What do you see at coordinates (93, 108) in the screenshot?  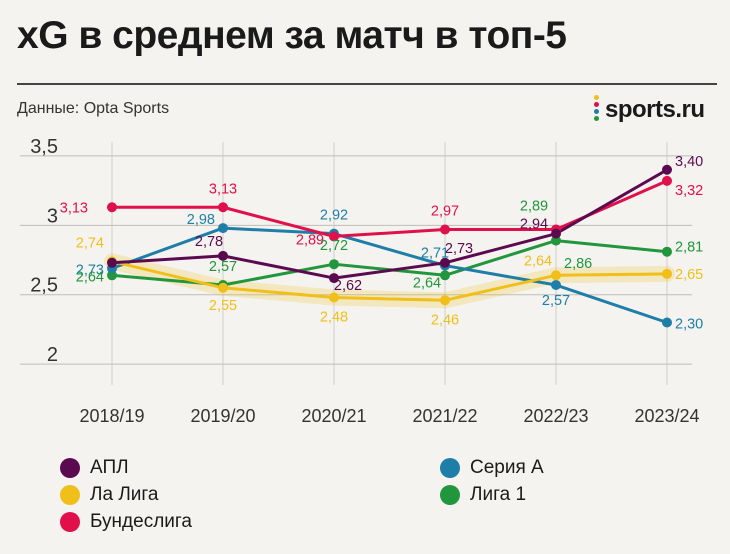 I see `data-source: Данные: Opta Sports` at bounding box center [93, 108].